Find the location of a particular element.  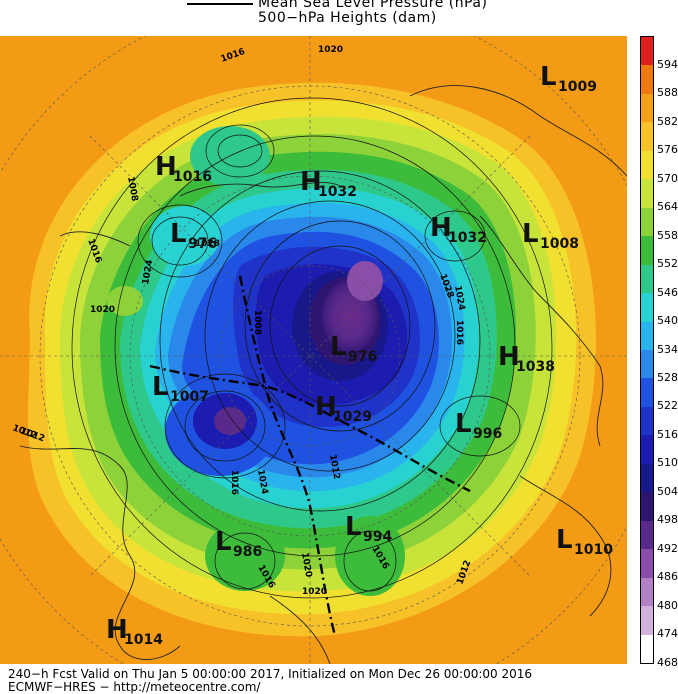

mslp-legend-line is located at coordinates (220, 4).